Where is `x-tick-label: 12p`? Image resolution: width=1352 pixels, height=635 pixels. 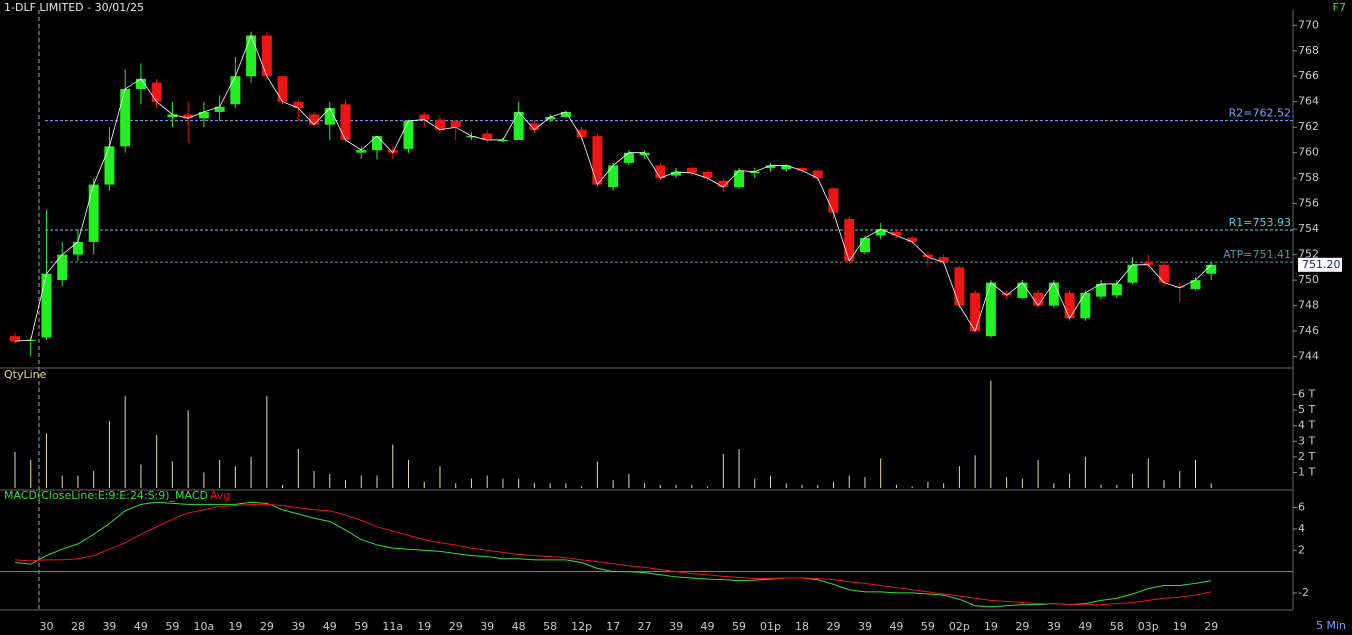
x-tick-label: 12p is located at coordinates (581, 626).